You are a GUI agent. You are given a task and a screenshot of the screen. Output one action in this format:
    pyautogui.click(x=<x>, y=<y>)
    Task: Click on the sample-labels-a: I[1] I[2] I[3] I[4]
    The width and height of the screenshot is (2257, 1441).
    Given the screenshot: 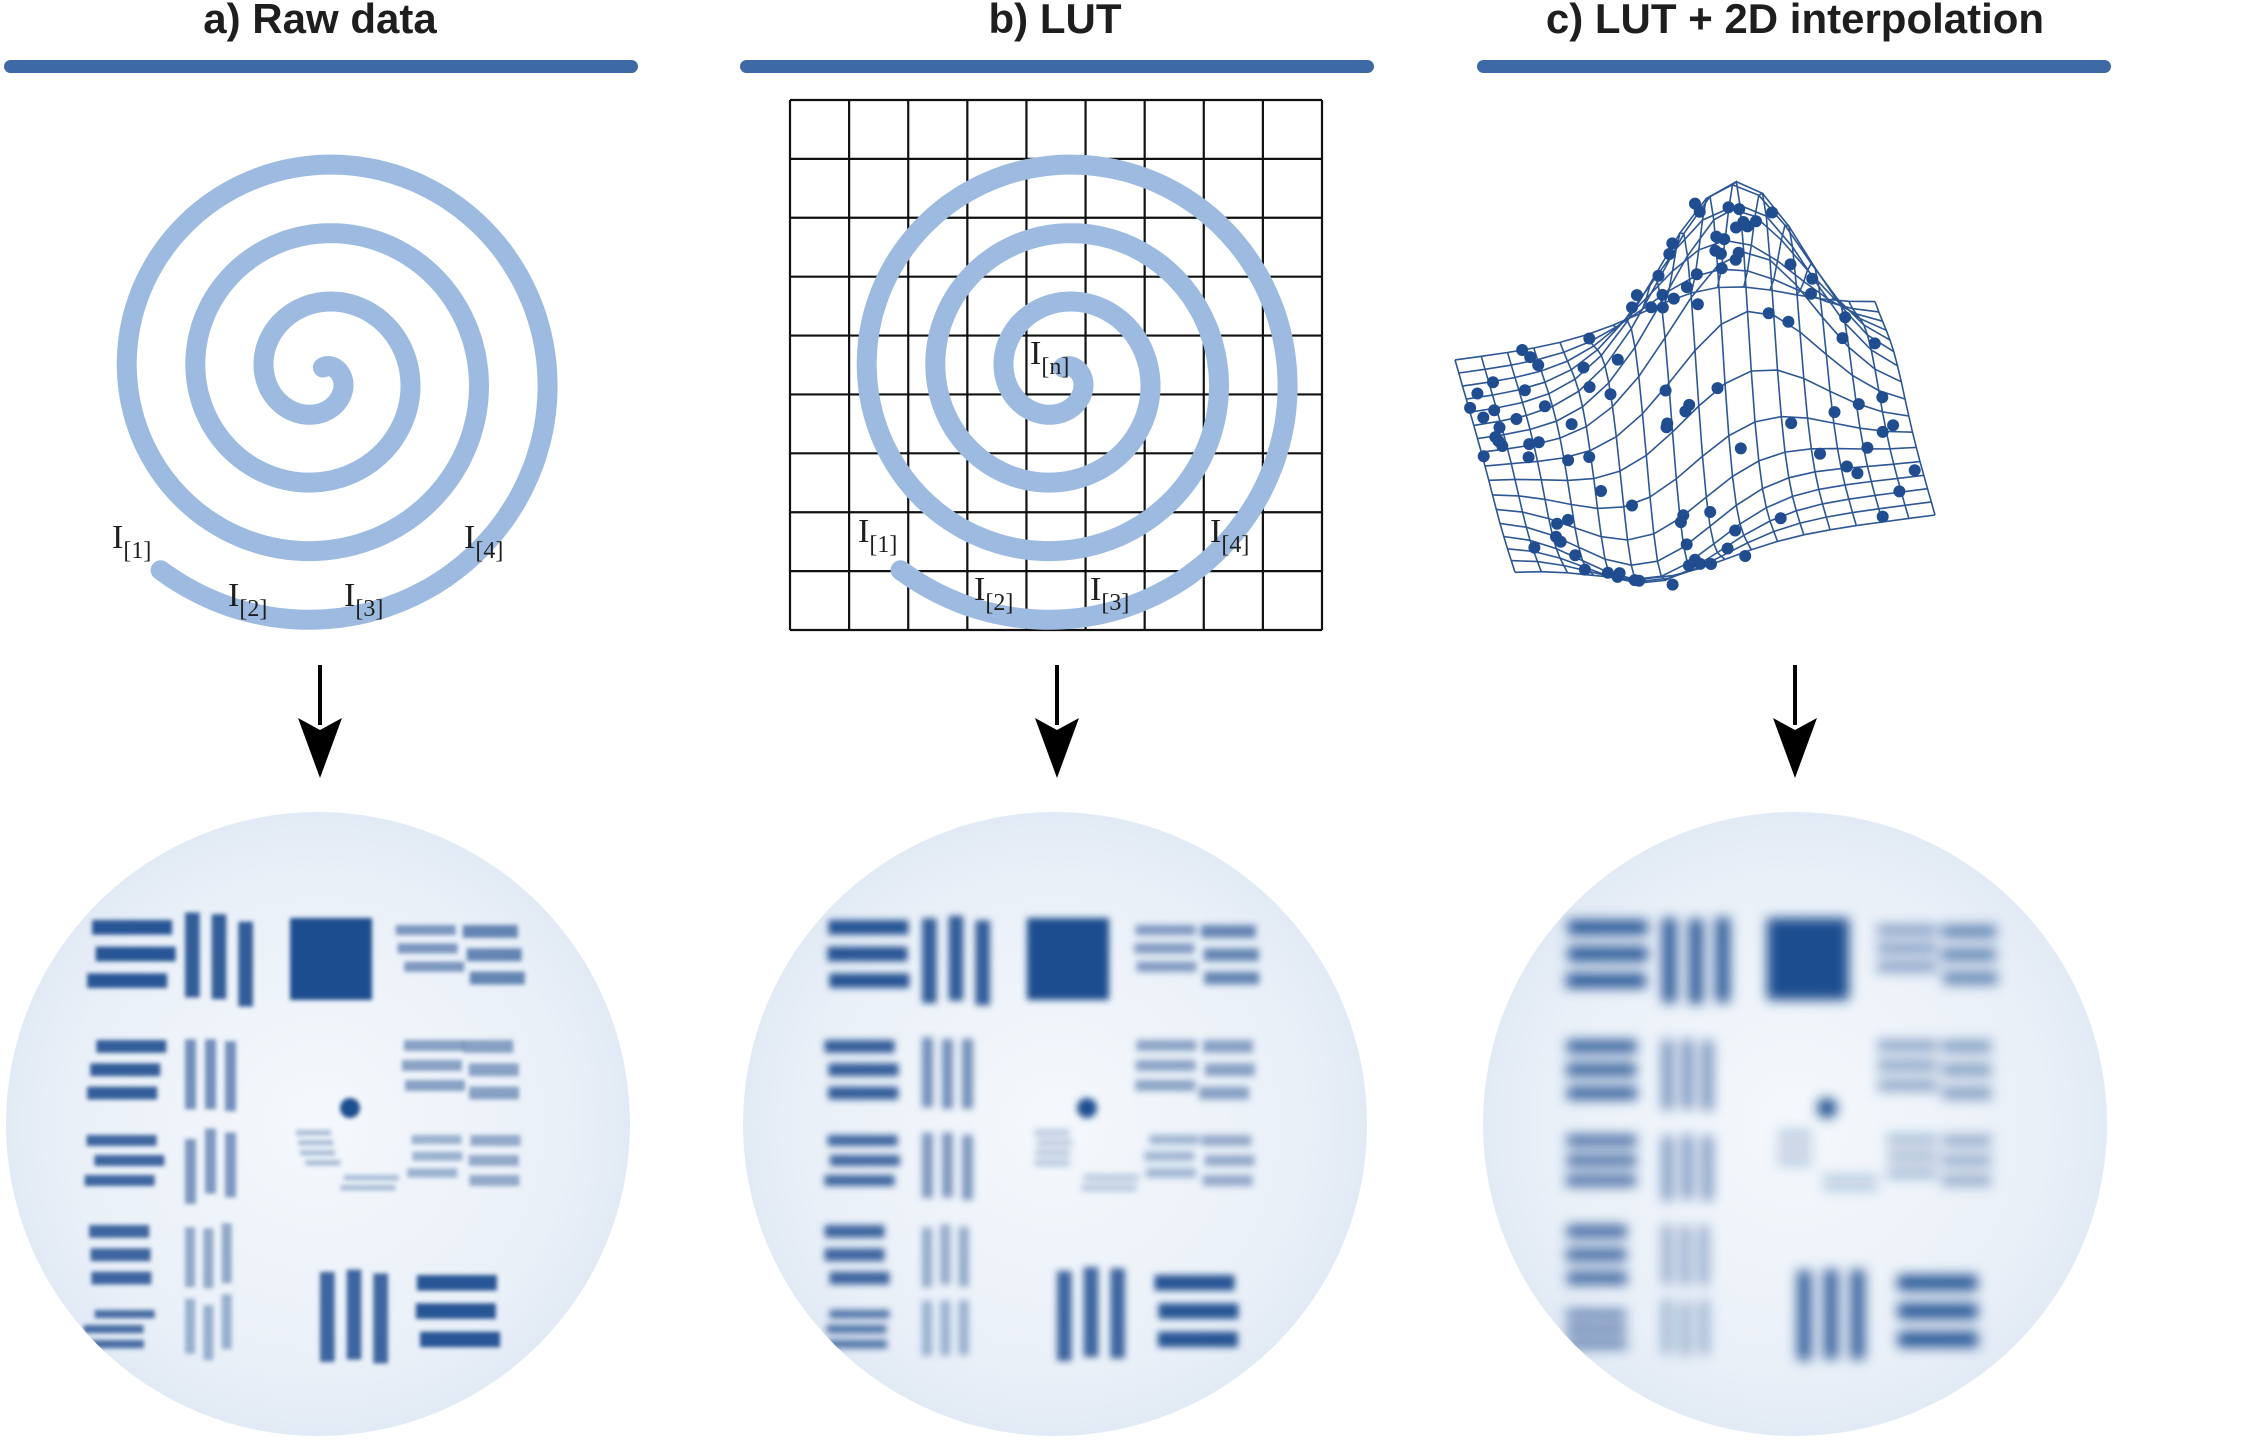 What is the action you would take?
    pyautogui.click(x=307, y=570)
    